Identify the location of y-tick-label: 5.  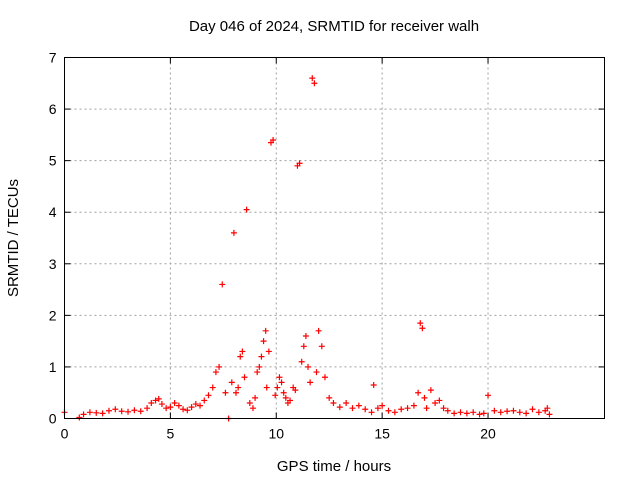
(53, 161).